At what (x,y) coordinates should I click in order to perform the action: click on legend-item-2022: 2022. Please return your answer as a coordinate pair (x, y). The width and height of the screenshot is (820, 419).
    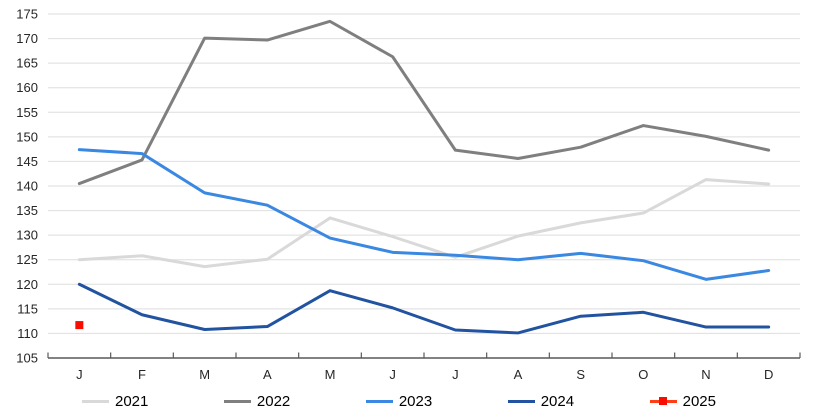
    Looking at the image, I should click on (257, 401).